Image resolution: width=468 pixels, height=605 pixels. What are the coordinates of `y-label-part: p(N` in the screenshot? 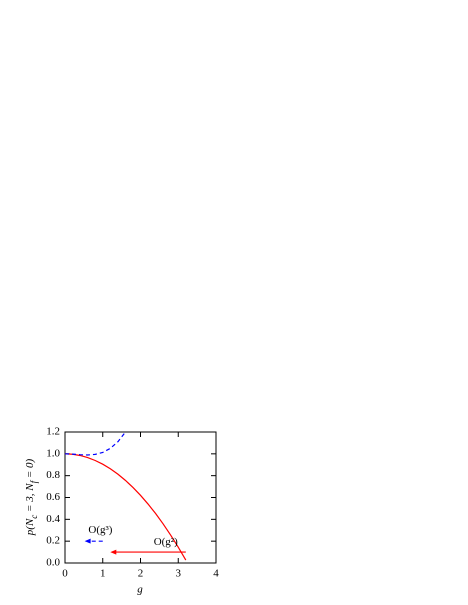 It's located at (30, 527).